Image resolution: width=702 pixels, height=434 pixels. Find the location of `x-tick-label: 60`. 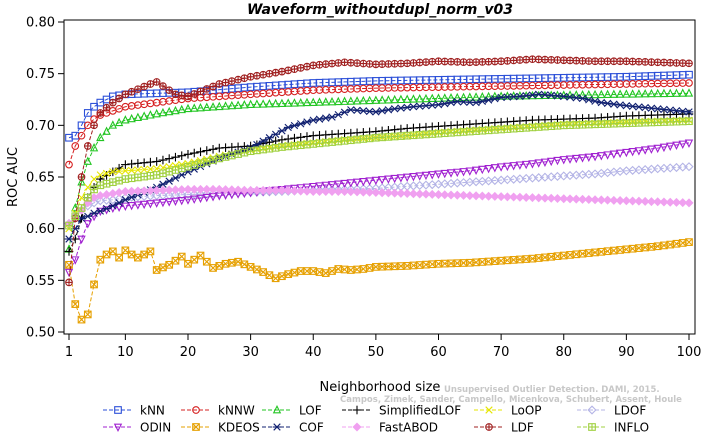

x-tick-label: 60 is located at coordinates (438, 352).